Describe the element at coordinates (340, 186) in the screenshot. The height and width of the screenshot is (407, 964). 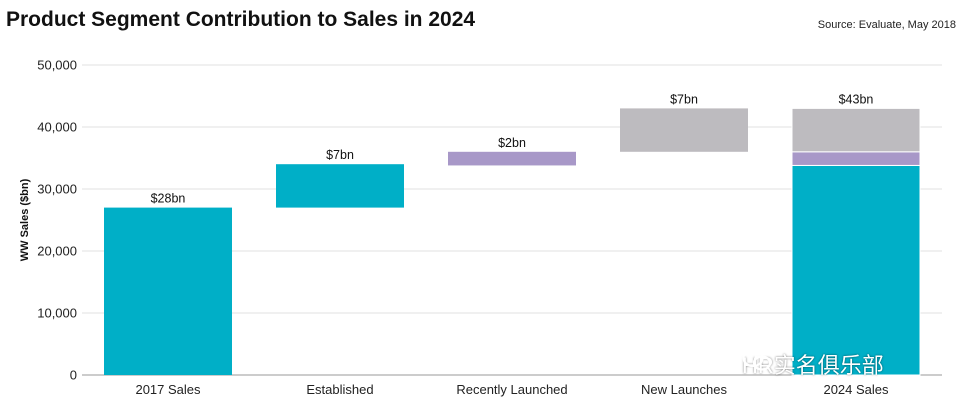
I see `bar-established` at that location.